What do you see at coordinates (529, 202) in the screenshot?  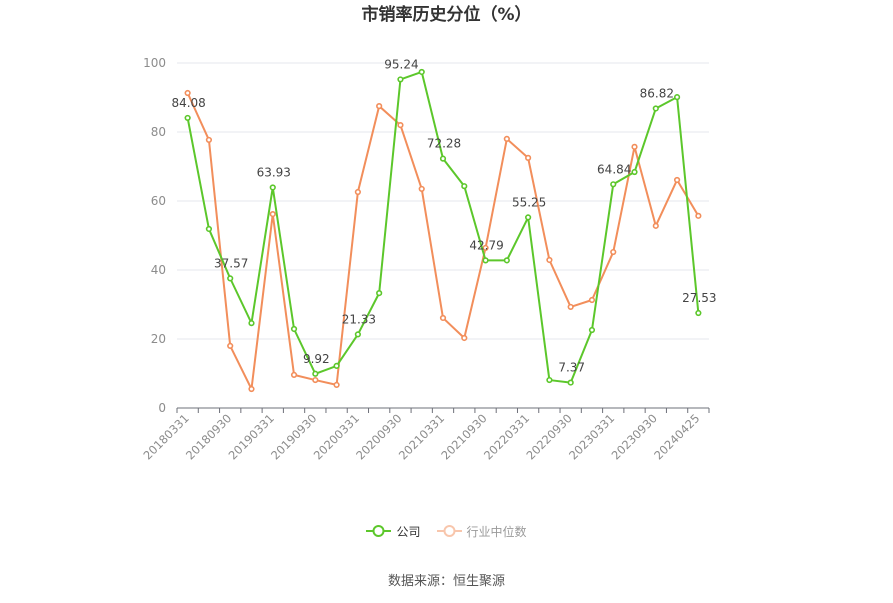 I see `data-label: 55.25` at bounding box center [529, 202].